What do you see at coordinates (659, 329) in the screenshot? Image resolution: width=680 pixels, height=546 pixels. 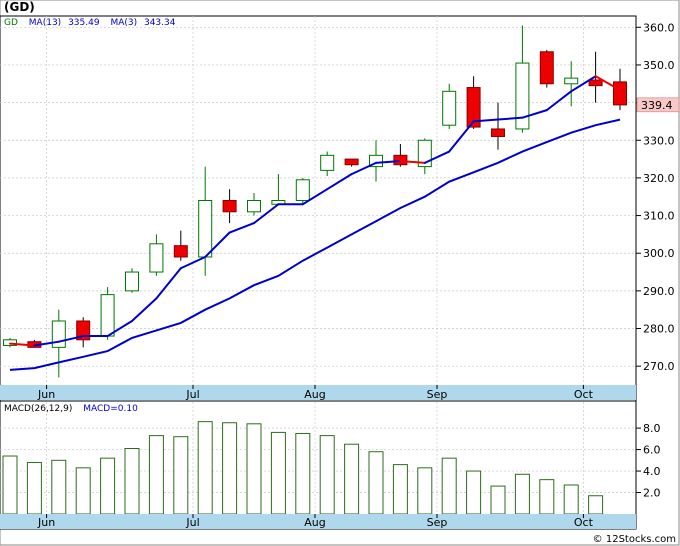 I see `price-y-tick-label: 280.0` at bounding box center [659, 329].